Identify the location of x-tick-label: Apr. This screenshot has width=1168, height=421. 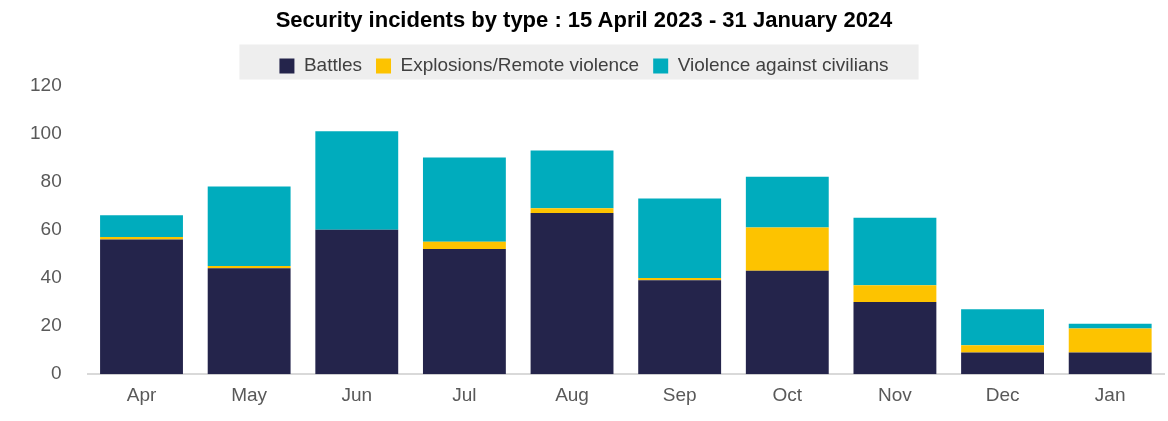
(141, 394).